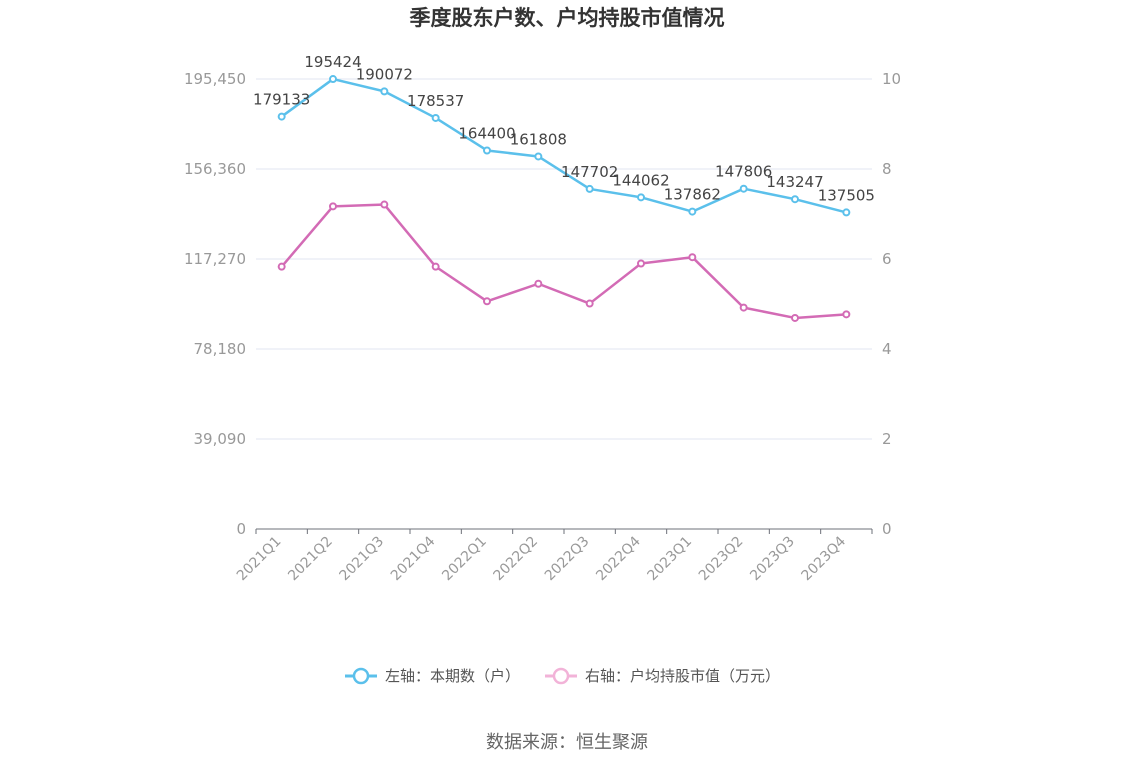 The width and height of the screenshot is (1134, 766). What do you see at coordinates (332, 62) in the screenshot?
I see `data-label: 195424` at bounding box center [332, 62].